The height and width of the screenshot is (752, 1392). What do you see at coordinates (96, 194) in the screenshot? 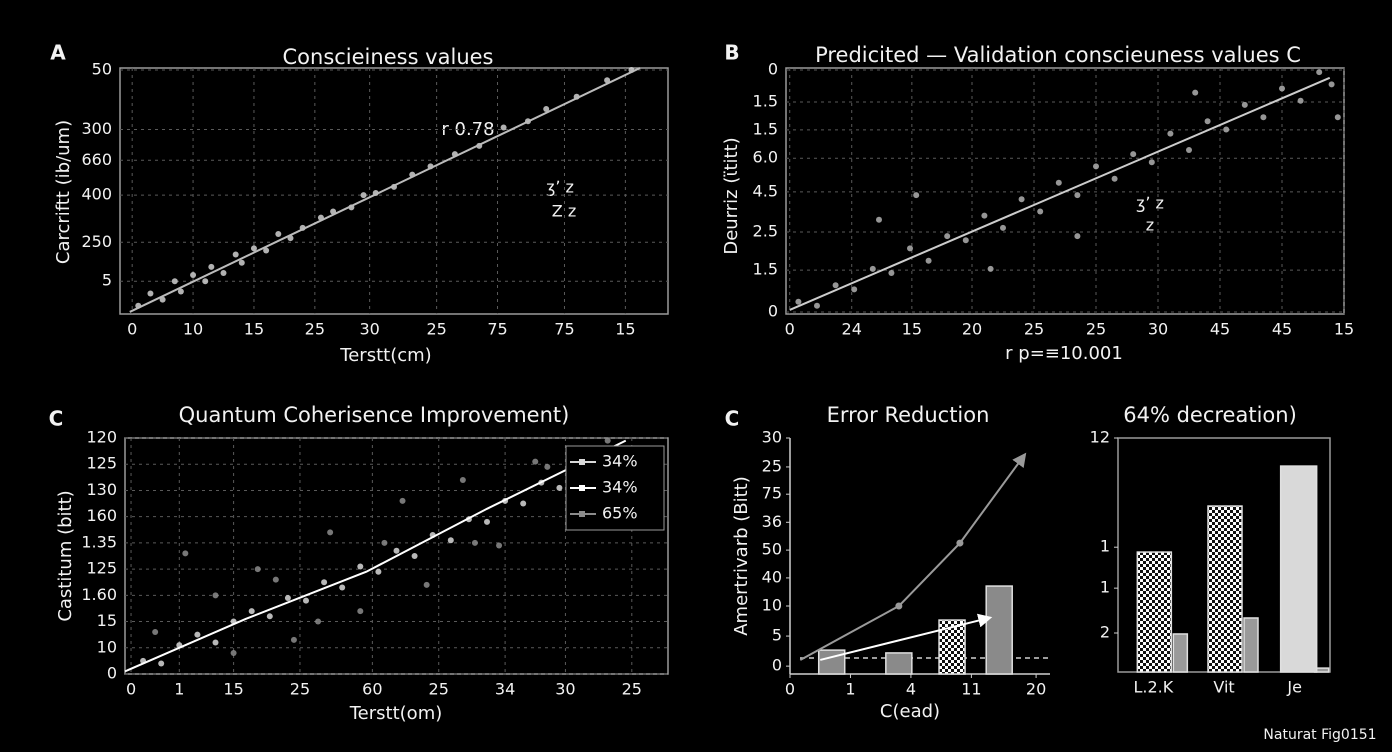
I see `y-tick-label: 400` at bounding box center [96, 194].